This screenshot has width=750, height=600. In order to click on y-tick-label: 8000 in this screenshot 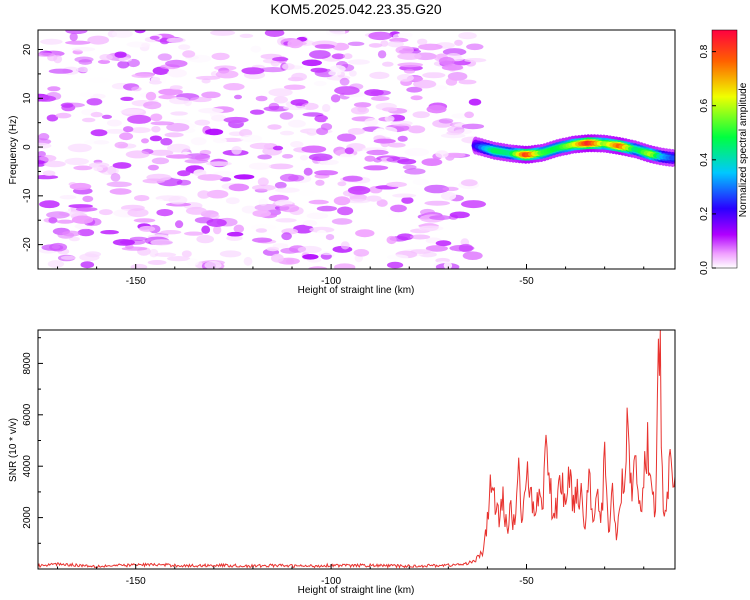, I will do `click(27, 363)`.